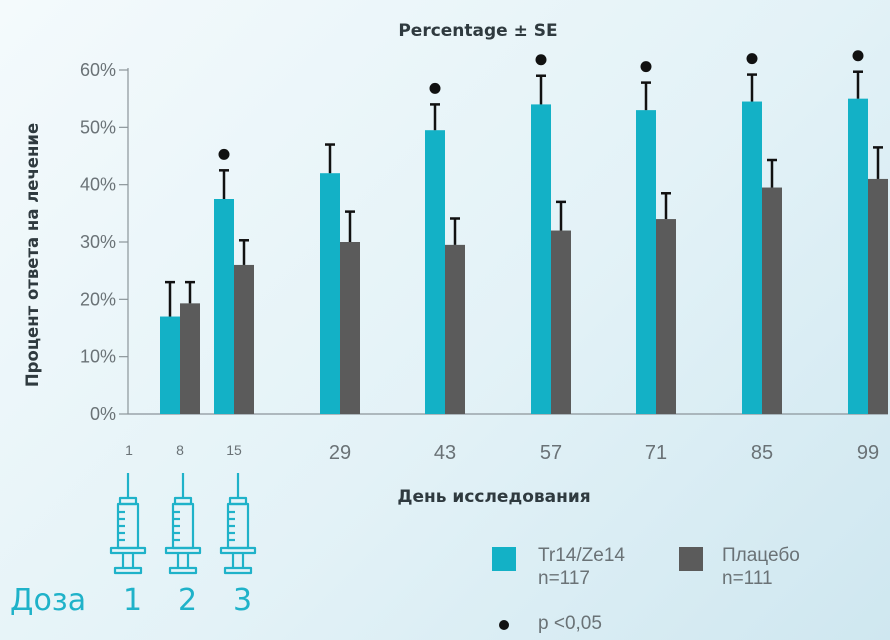 This screenshot has width=890, height=640. I want to click on legend-significance-dot, so click(504, 625).